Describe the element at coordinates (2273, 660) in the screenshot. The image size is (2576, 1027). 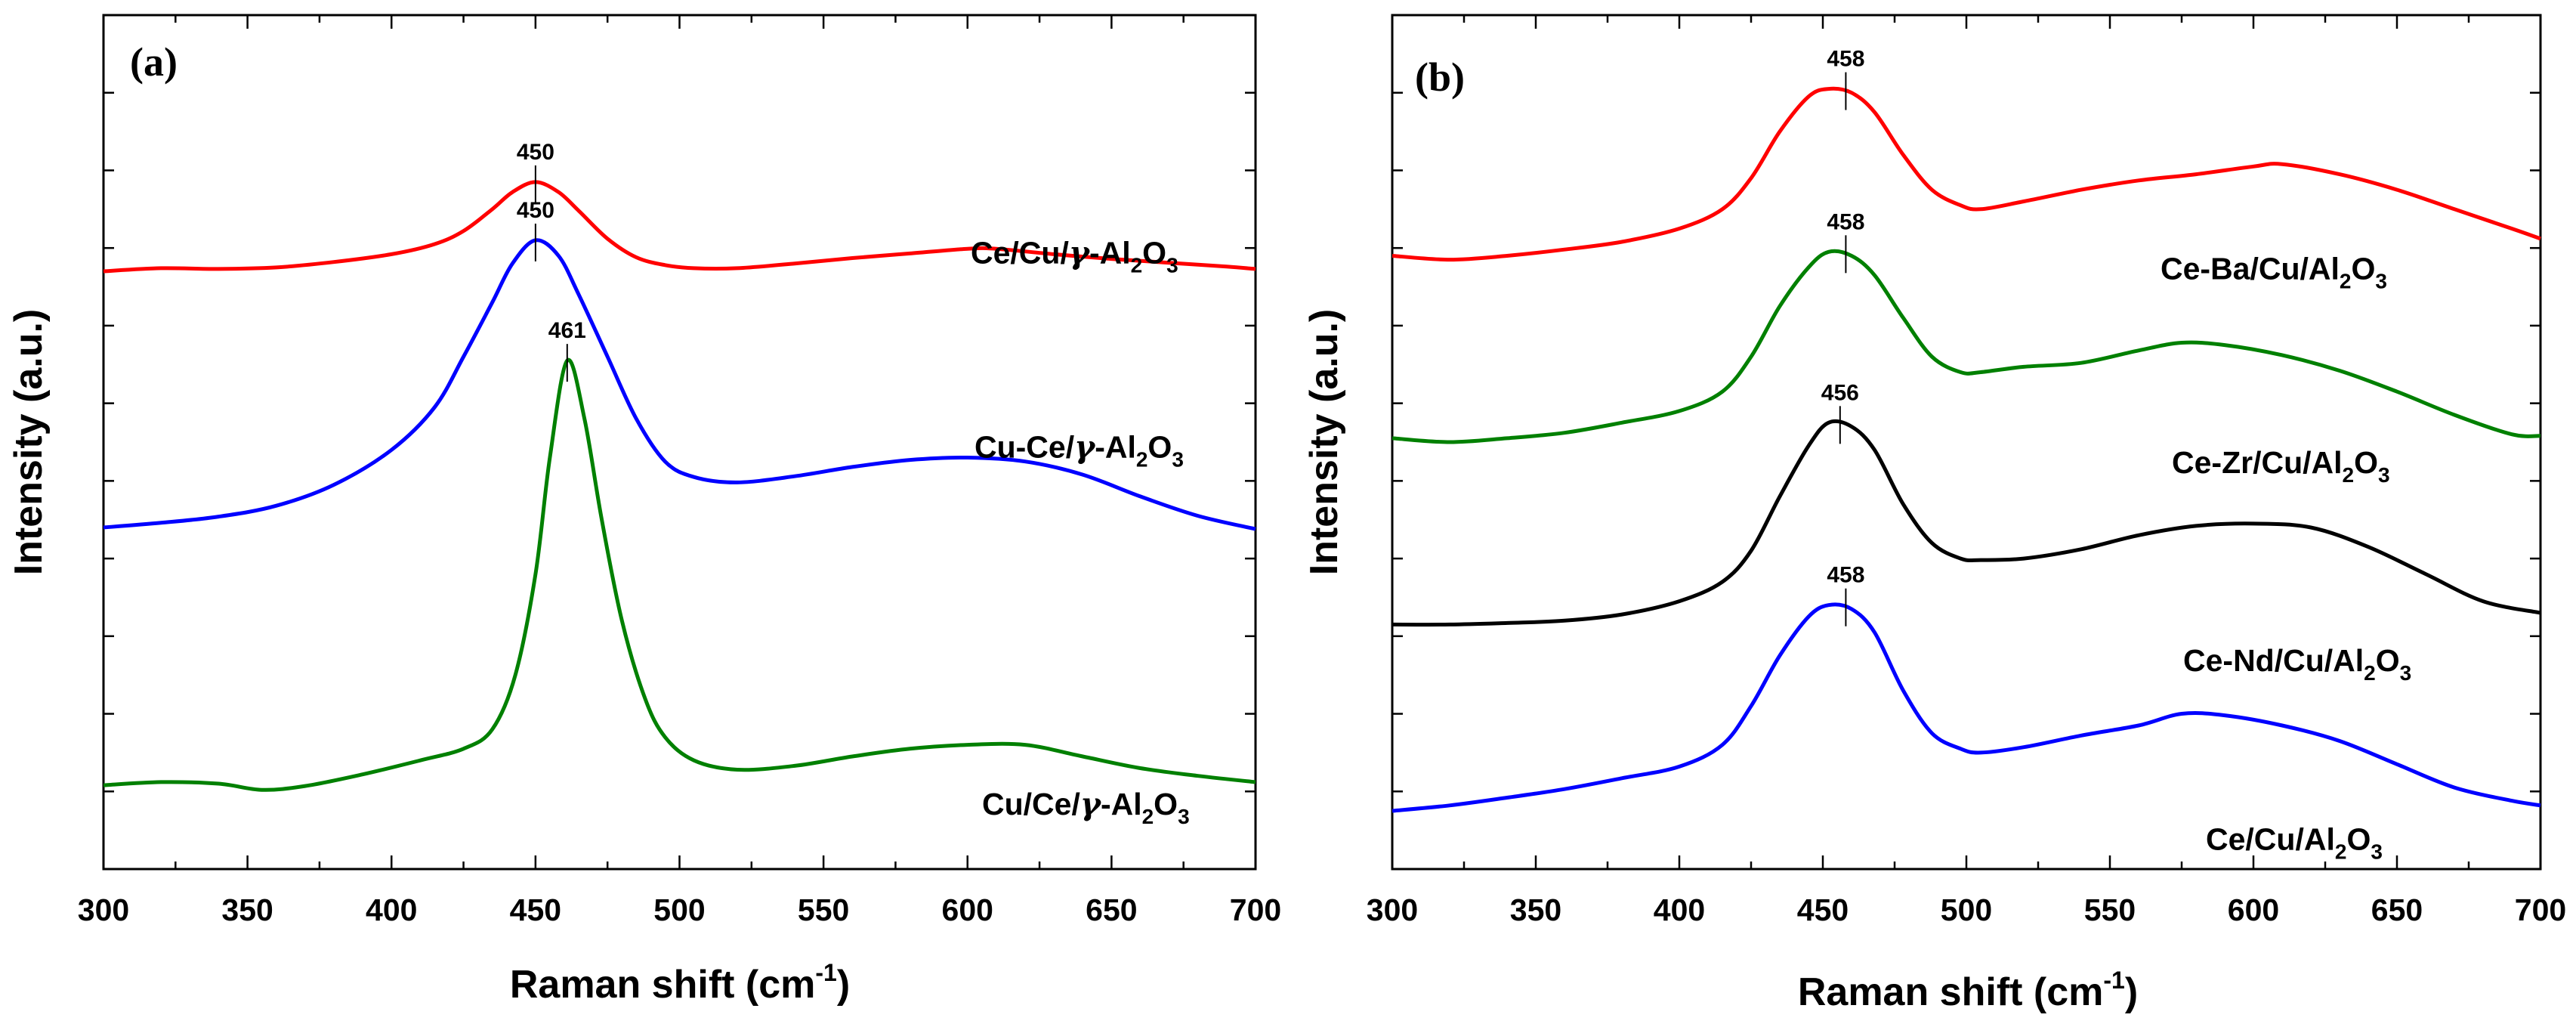
I see `series-label-text: Ce-Nd/Cu/Al` at that location.